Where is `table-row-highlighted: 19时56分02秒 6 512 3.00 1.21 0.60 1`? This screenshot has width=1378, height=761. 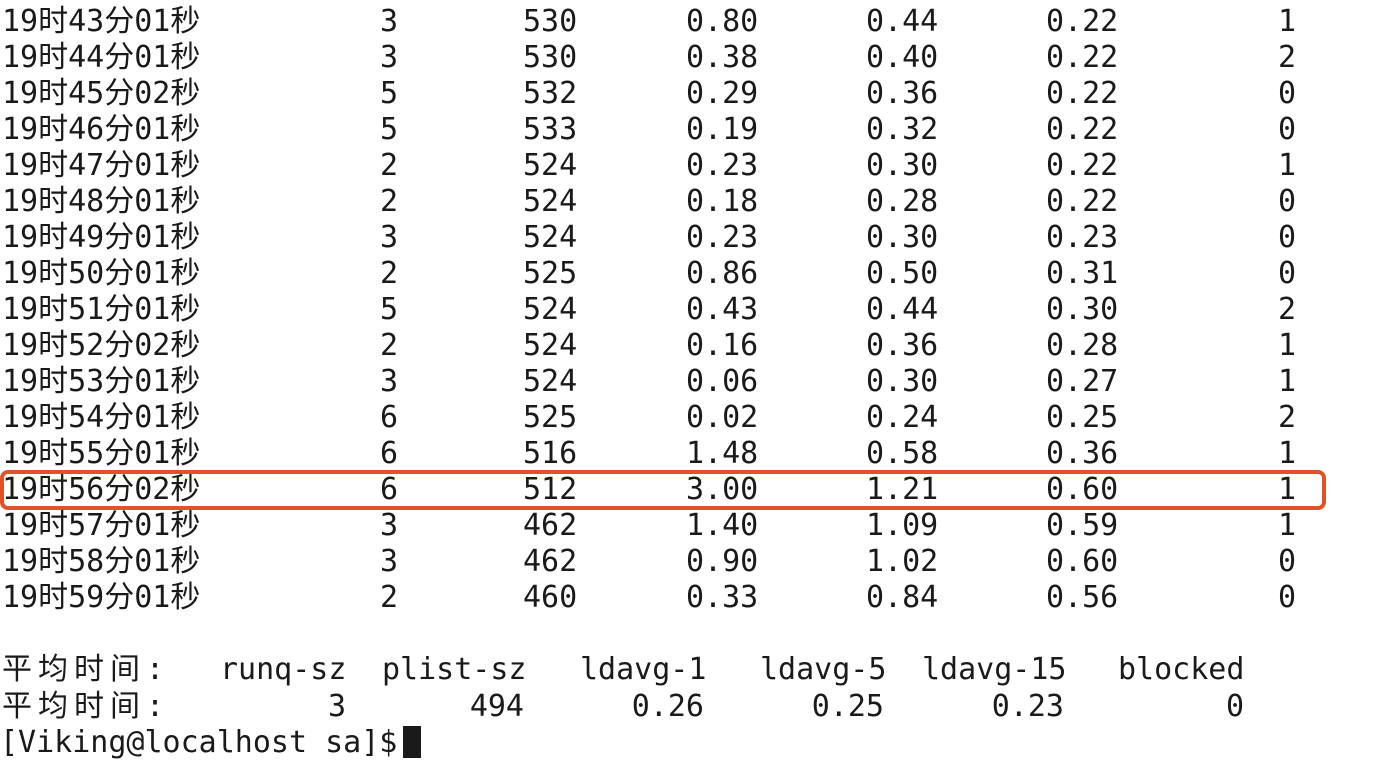 table-row-highlighted: 19时56分02秒 6 512 3.00 1.21 0.60 1 is located at coordinates (689, 490).